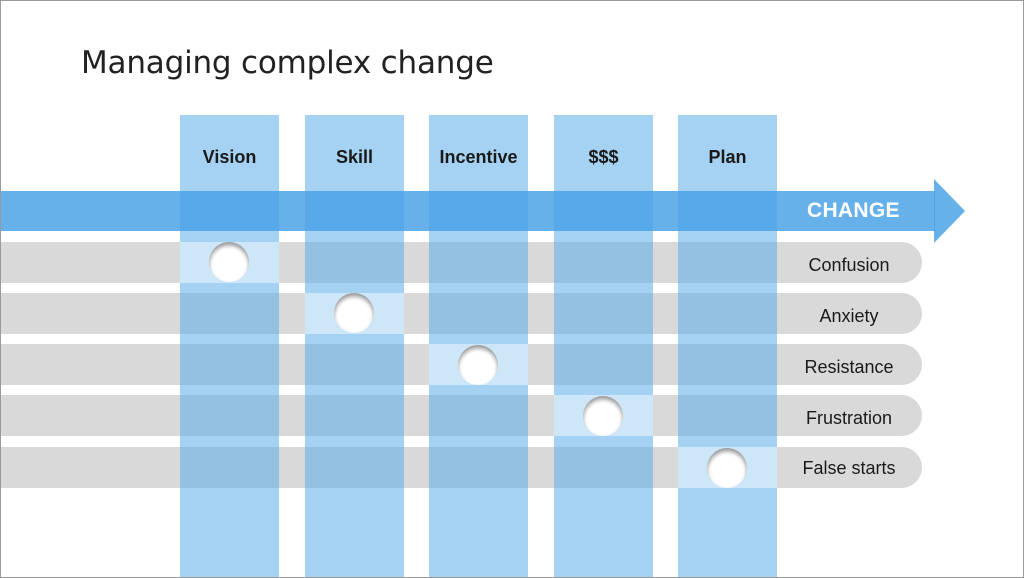  I want to click on slide-title: Managing complex change, so click(287, 63).